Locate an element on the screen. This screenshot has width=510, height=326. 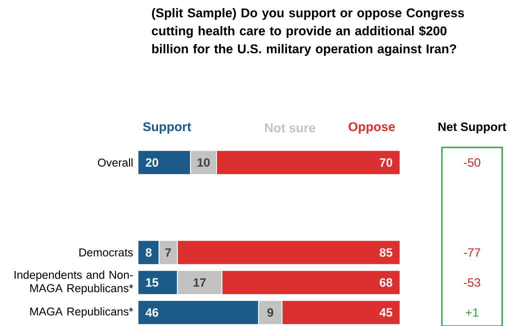
text: Not sure is located at coordinates (290, 128).